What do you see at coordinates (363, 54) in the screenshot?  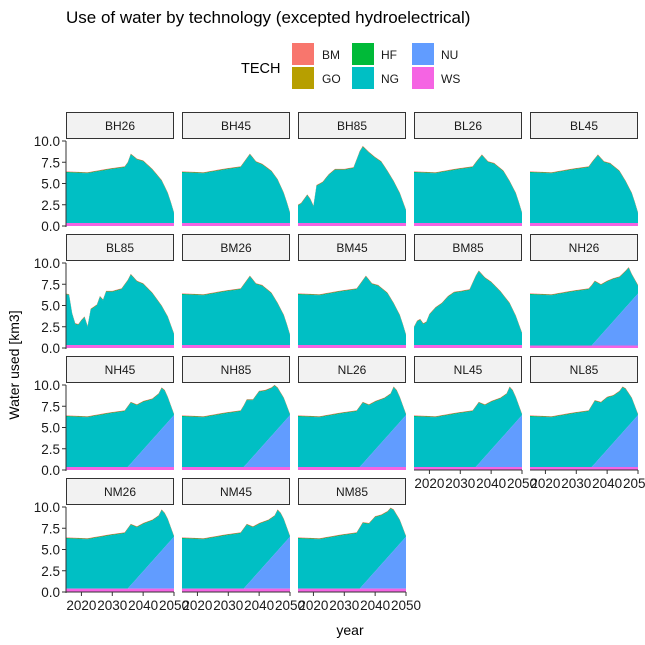 I see `legend-key-hf` at bounding box center [363, 54].